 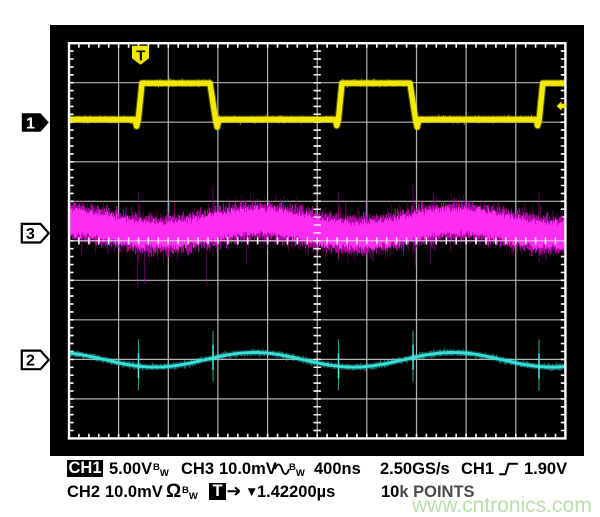 What do you see at coordinates (30, 234) in the screenshot?
I see `svg-text: 3` at bounding box center [30, 234].